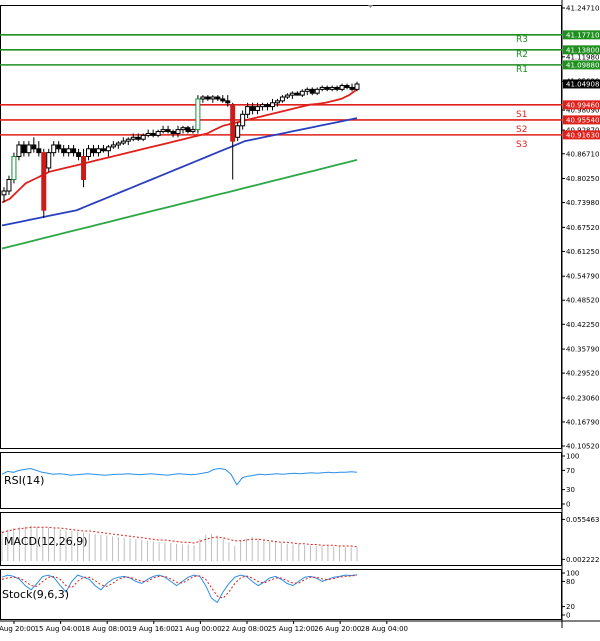 This screenshot has height=641, width=600. What do you see at coordinates (370, 6) in the screenshot?
I see `scroll-marker-icon` at bounding box center [370, 6].